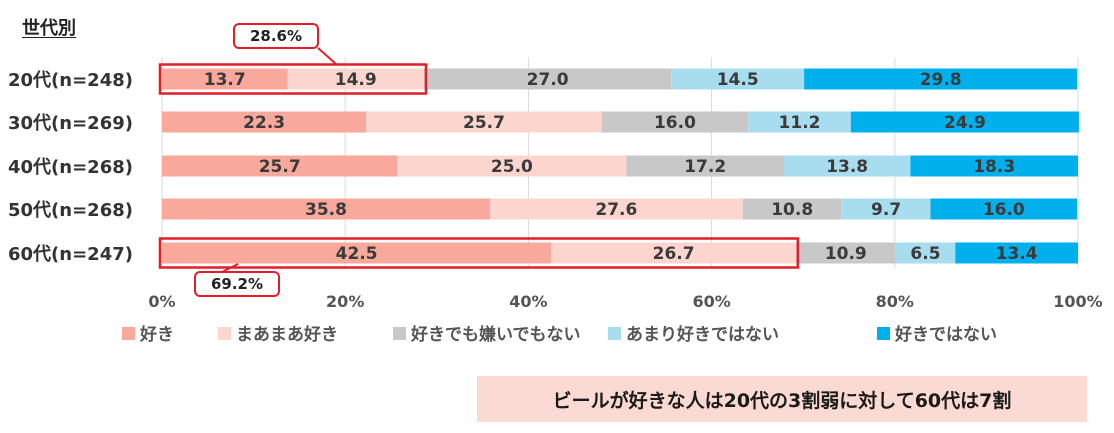  Describe the element at coordinates (237, 284) in the screenshot. I see `callout-60s-total: 69.2%` at that location.